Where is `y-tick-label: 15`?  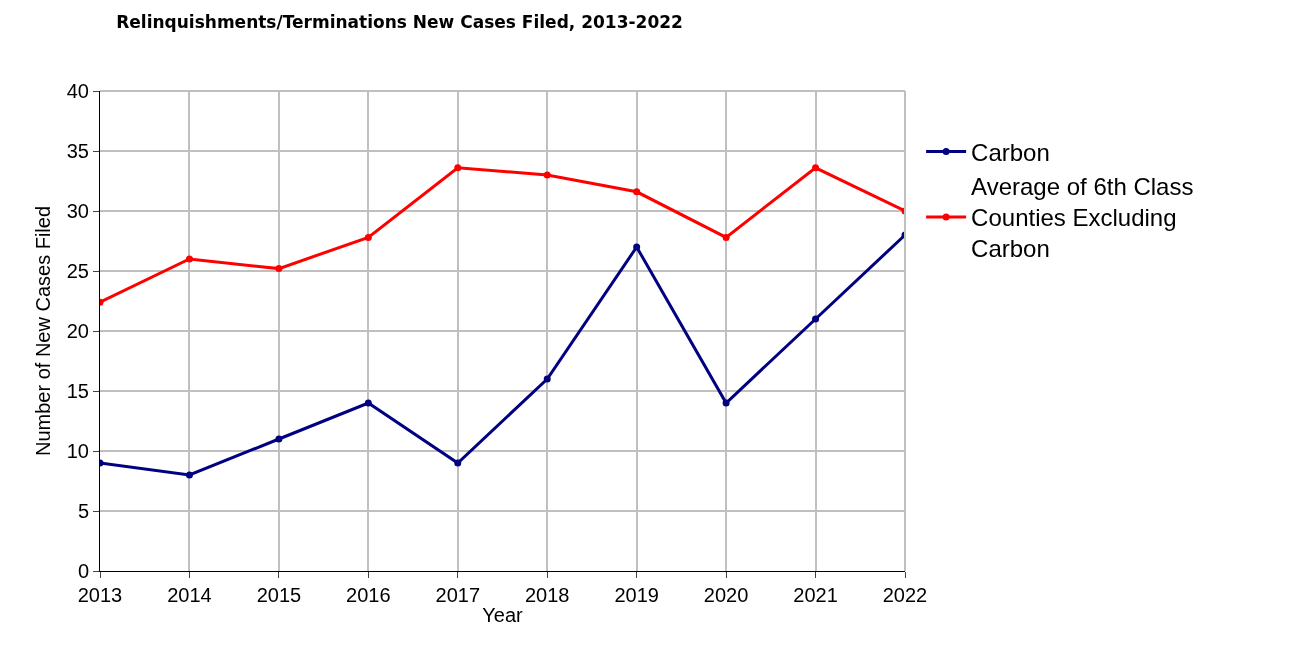
y-tick-label: 15 is located at coordinates (77, 391).